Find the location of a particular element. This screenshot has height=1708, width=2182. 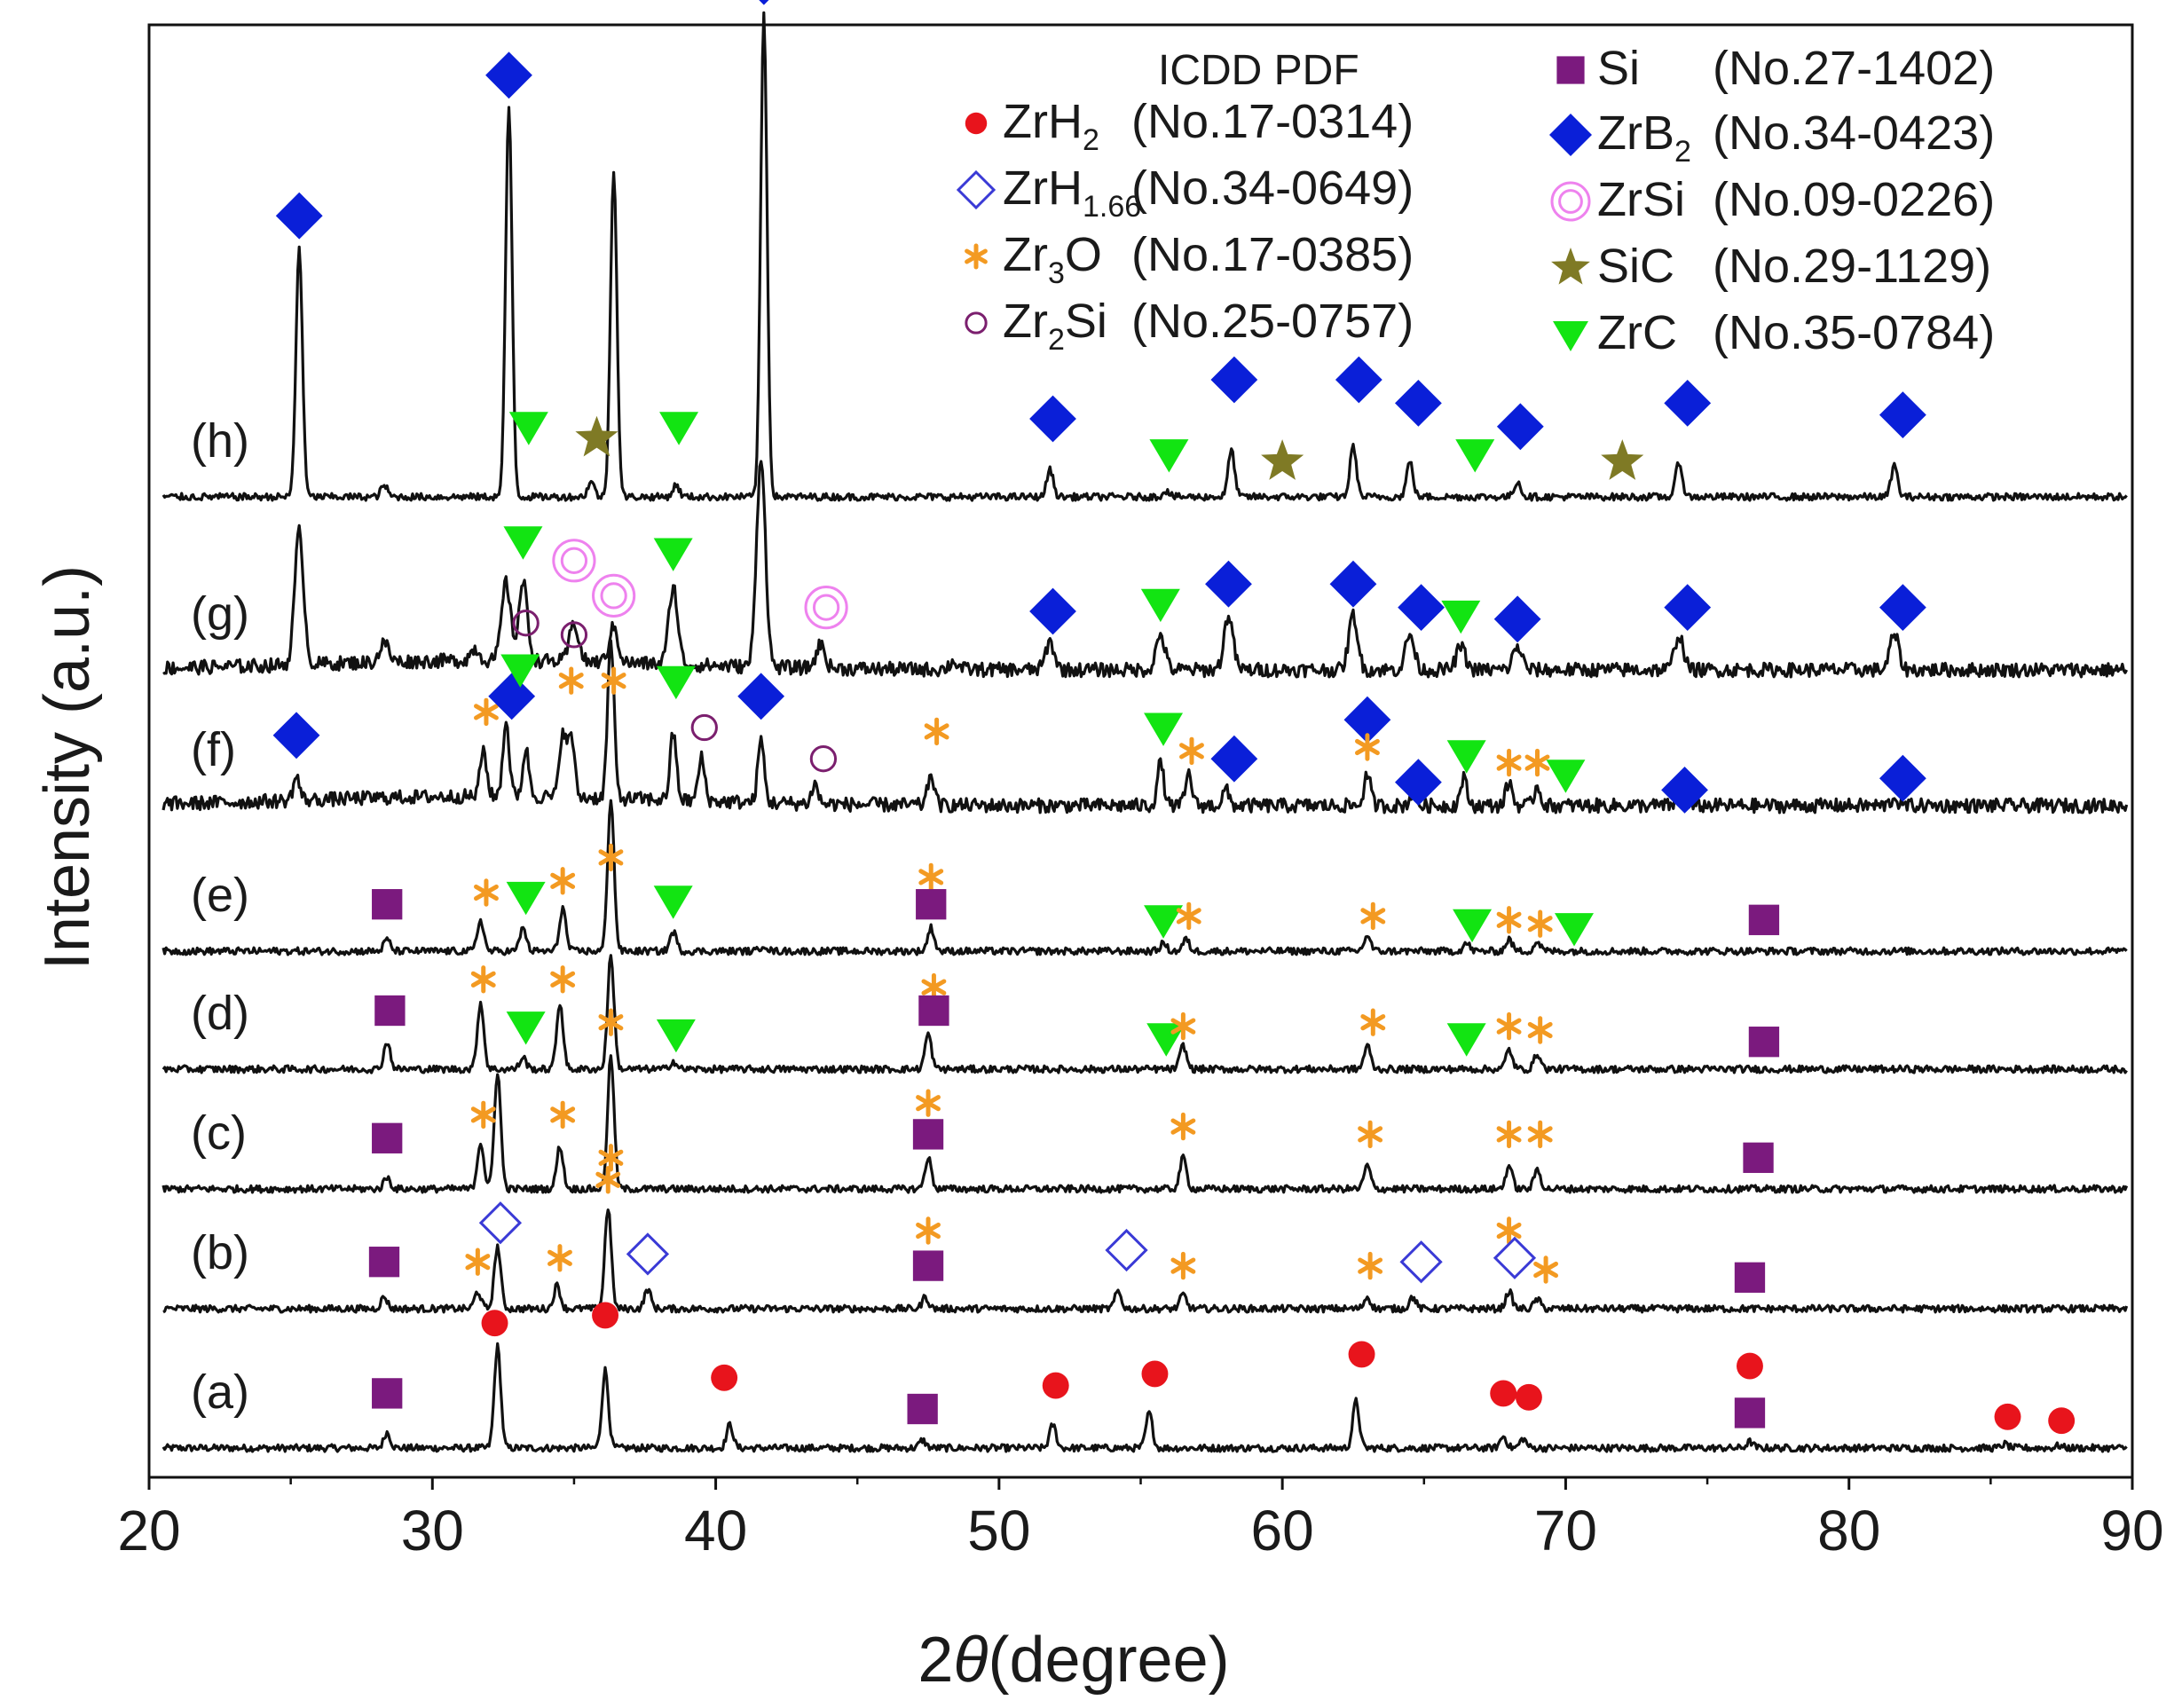

legend-ref-Zr2Si: (No.25-0757) is located at coordinates (1272, 321).